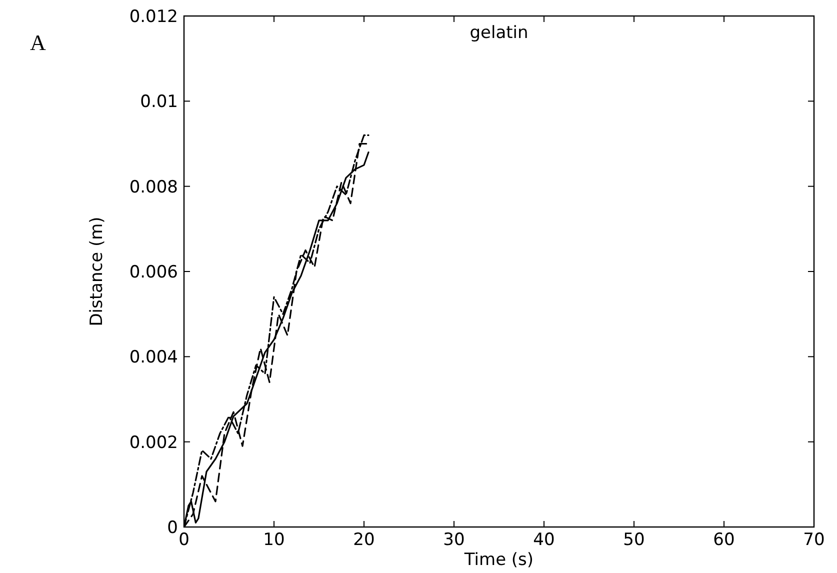  Describe the element at coordinates (364, 540) in the screenshot. I see `x-tick-label: 20` at that location.